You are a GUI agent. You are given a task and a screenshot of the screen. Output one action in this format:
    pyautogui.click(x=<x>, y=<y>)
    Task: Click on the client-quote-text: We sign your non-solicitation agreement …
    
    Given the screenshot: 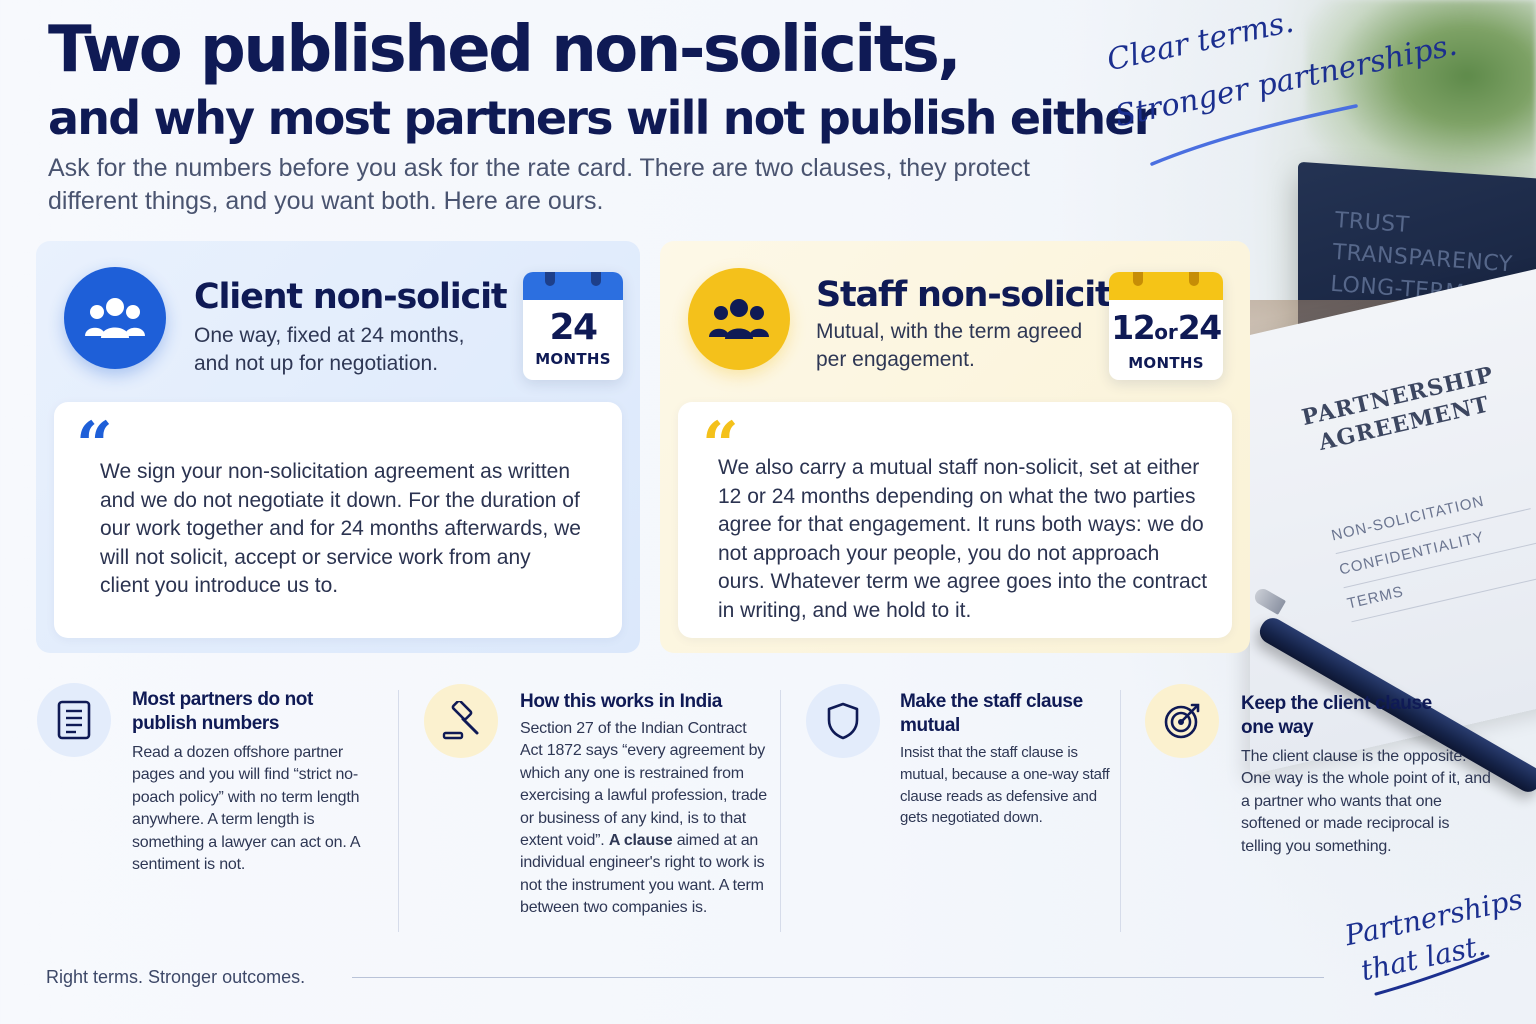 What is the action you would take?
    pyautogui.click(x=340, y=529)
    